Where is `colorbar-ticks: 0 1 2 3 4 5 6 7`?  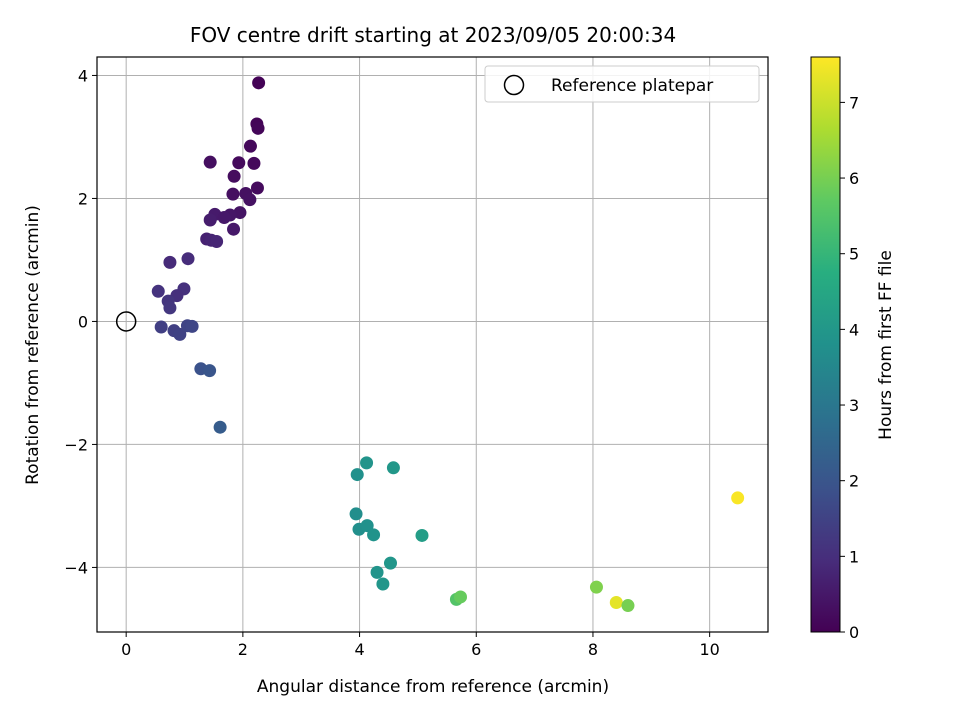
colorbar-ticks: 0 1 2 3 4 5 6 7 is located at coordinates (849, 367).